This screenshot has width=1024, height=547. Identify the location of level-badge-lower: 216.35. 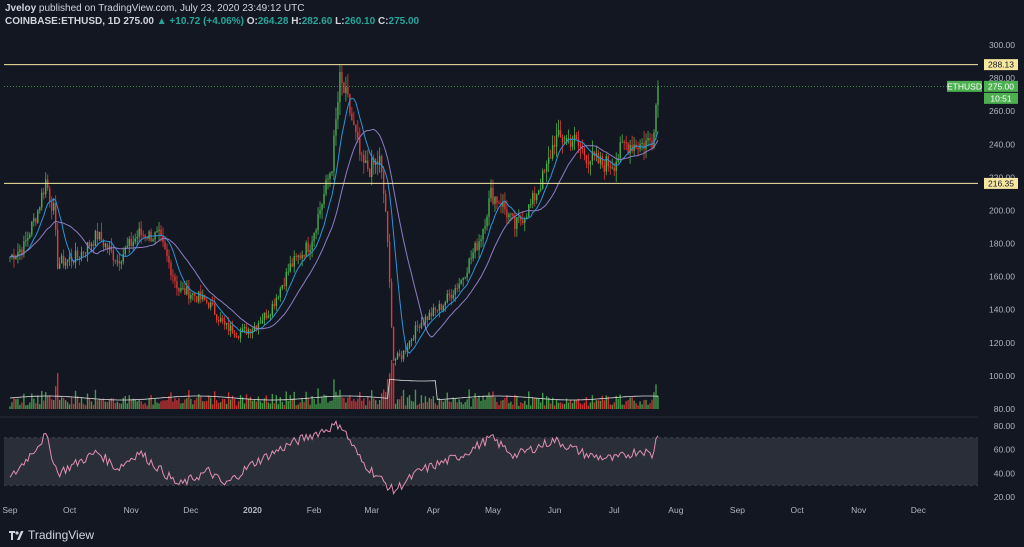
(1001, 183).